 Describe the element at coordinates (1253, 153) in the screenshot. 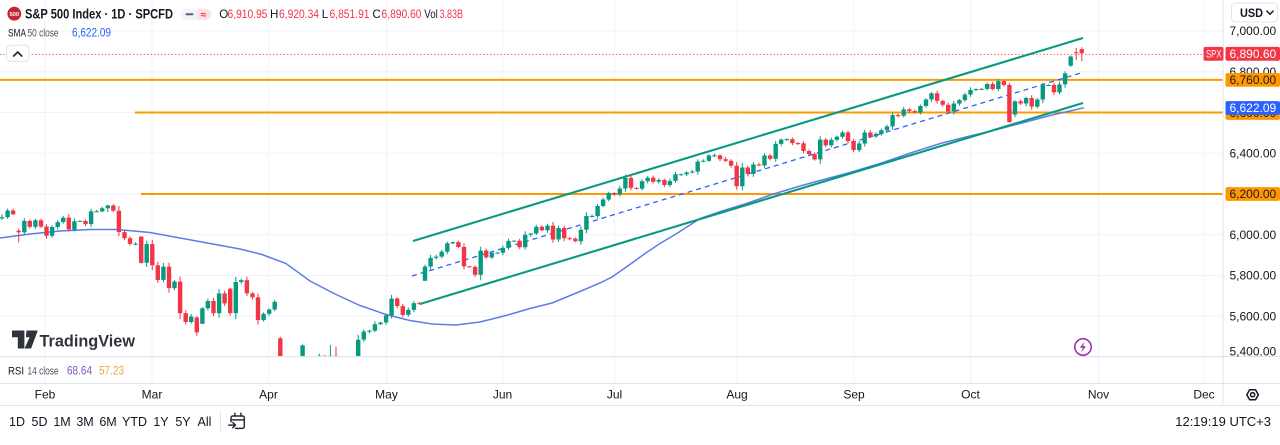

I see `svg-text: 6,400.00` at that location.